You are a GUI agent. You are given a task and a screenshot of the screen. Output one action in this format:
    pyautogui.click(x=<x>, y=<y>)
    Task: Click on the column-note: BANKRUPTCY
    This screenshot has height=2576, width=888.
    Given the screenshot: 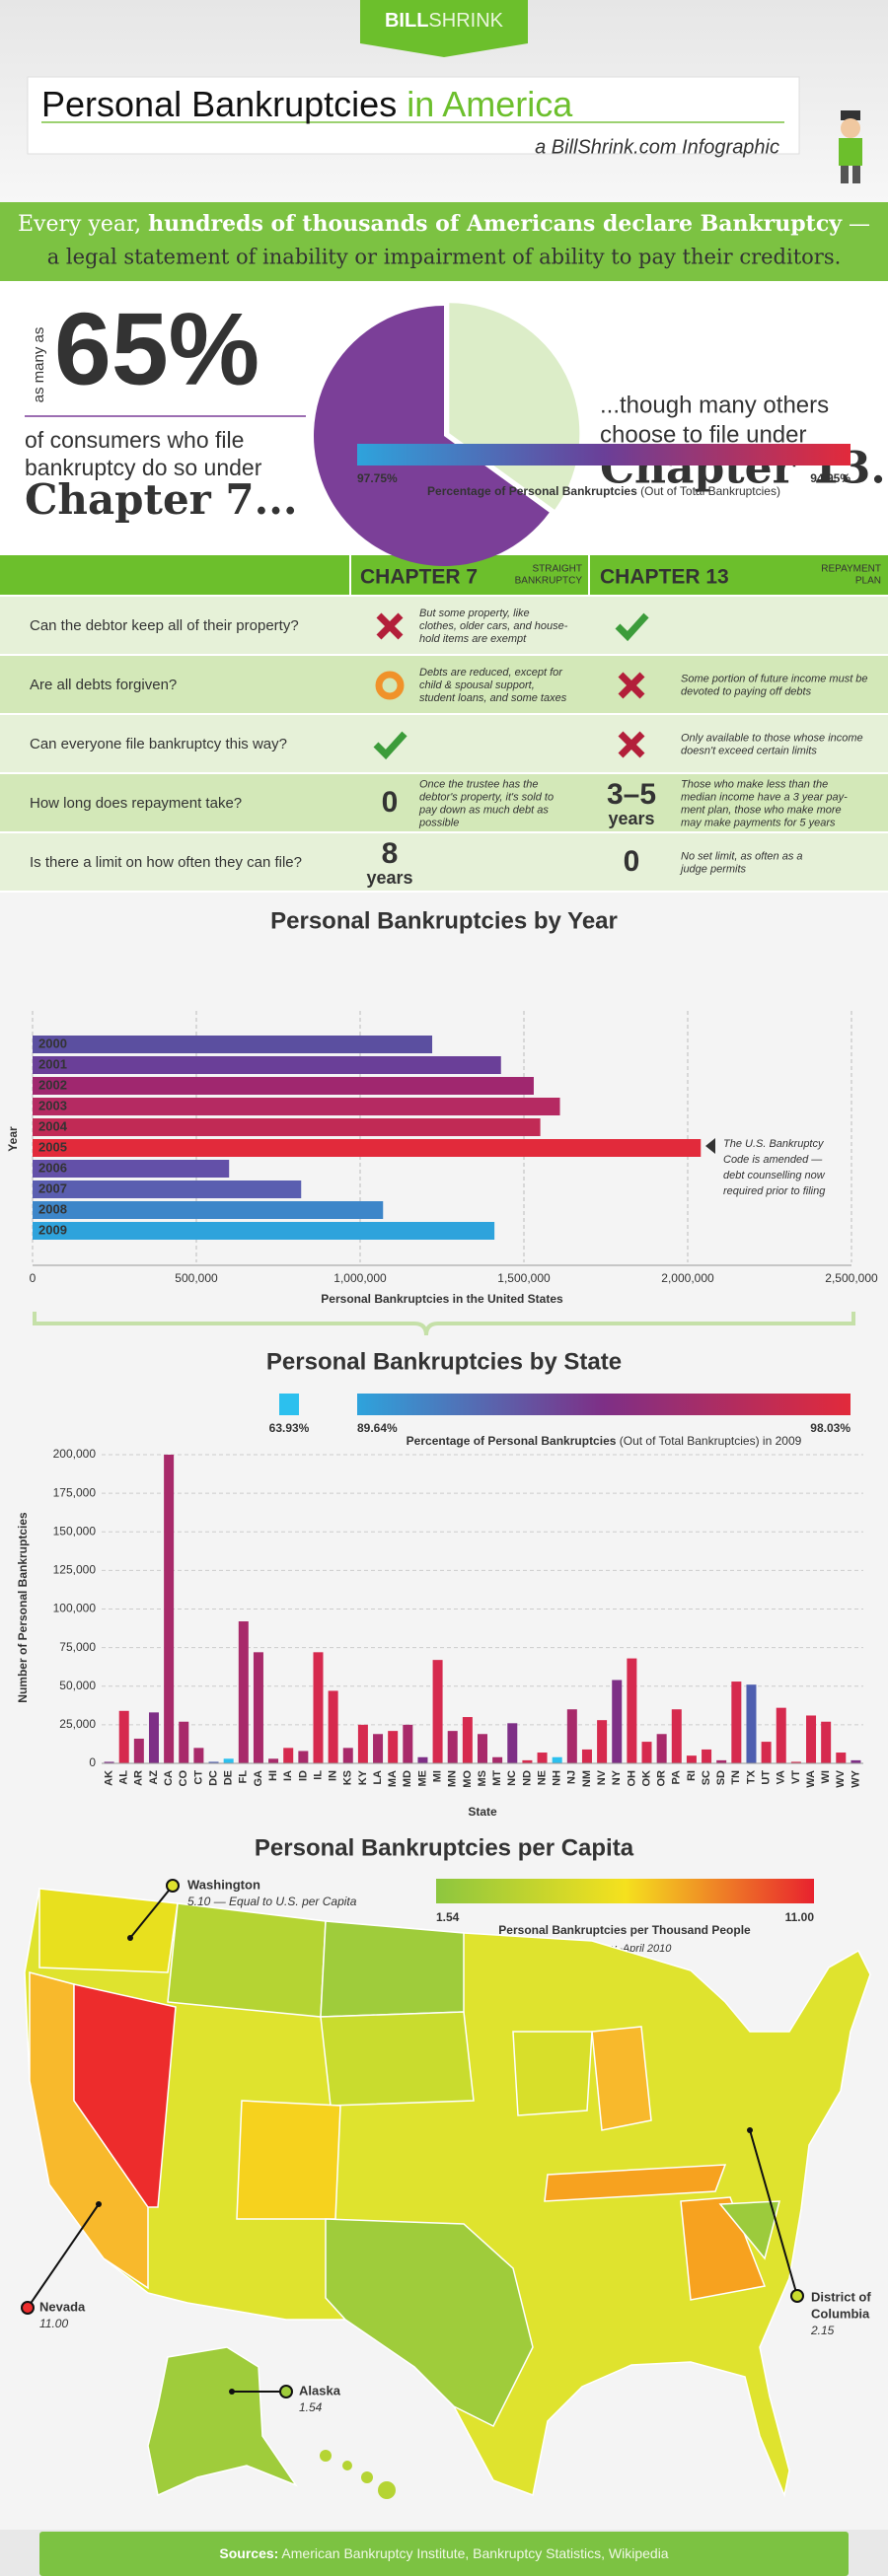 What is the action you would take?
    pyautogui.click(x=549, y=582)
    